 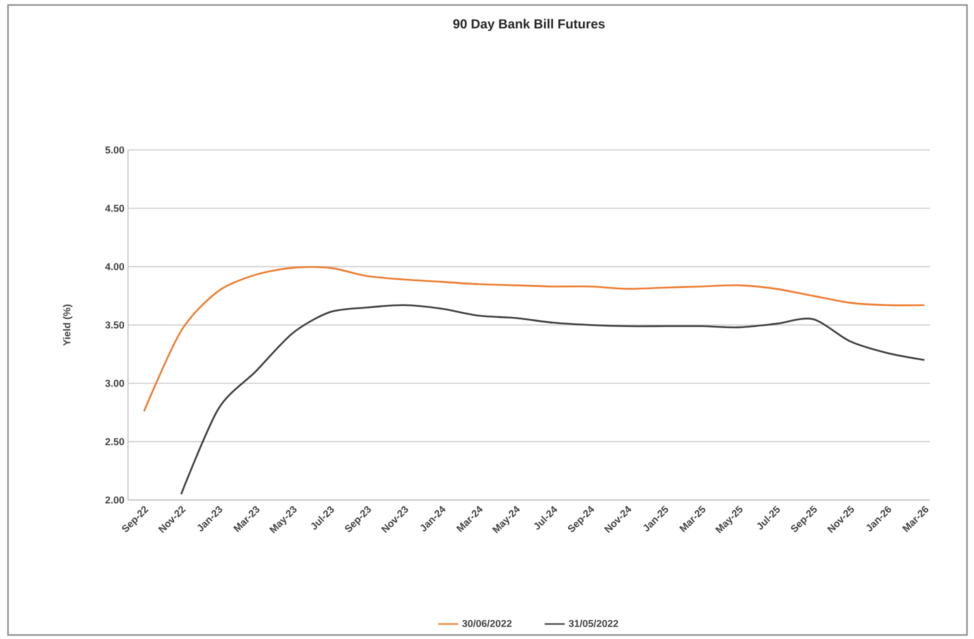 I want to click on chart-title: 90 Day Bank Bill Futures, so click(x=529, y=25).